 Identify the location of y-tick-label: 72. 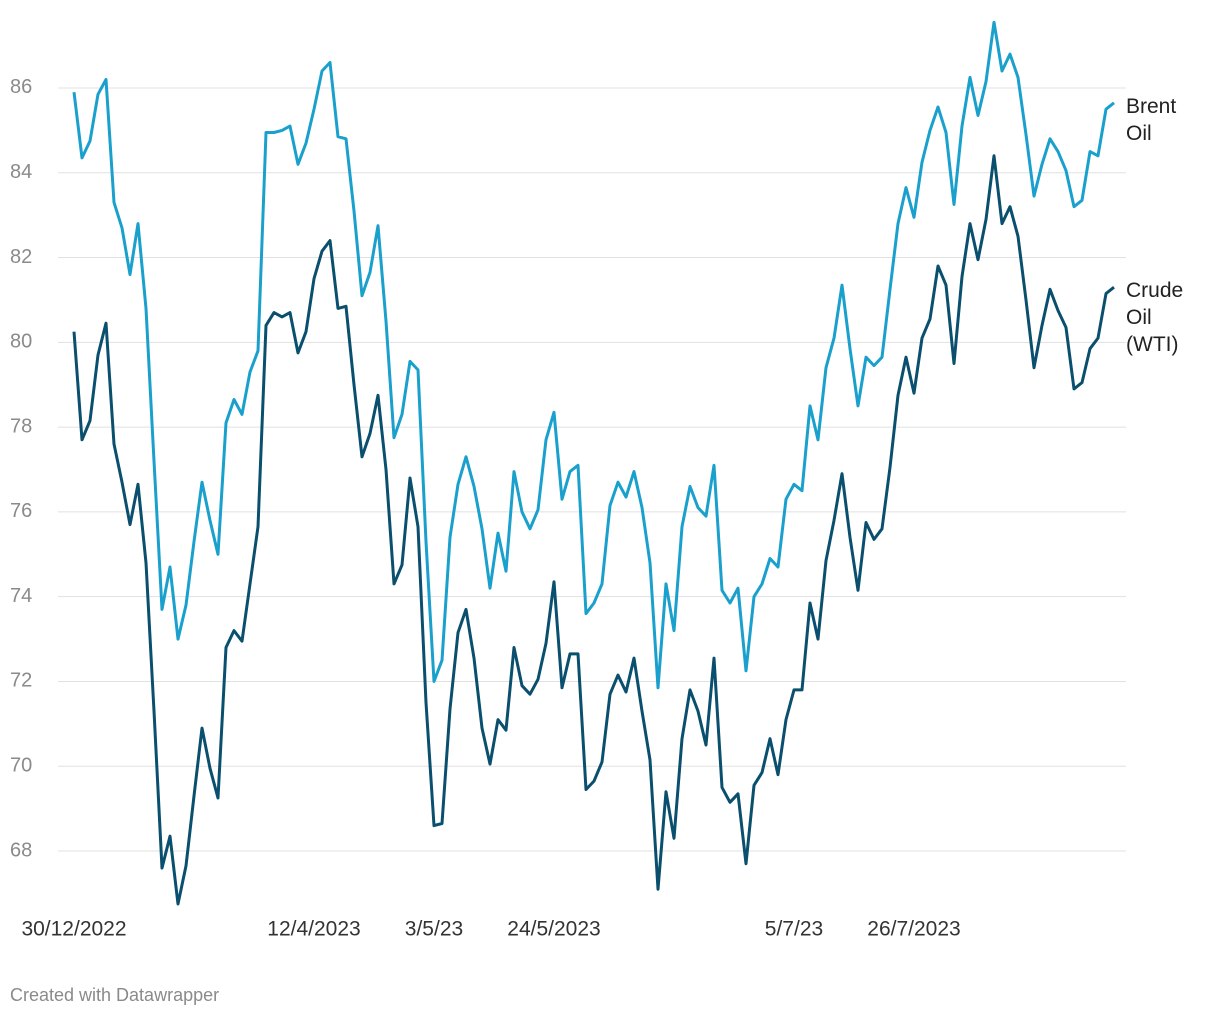
(21, 681).